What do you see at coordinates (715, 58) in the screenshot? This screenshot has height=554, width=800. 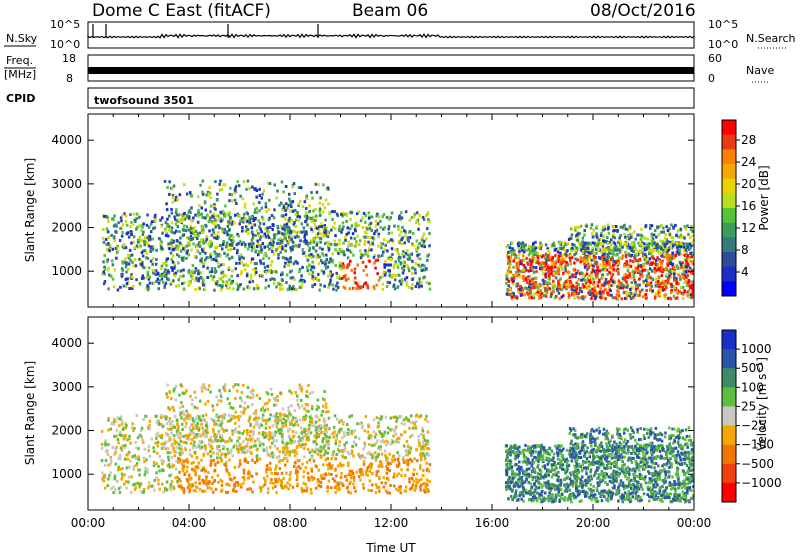 I see `nave-tick-high: 60` at bounding box center [715, 58].